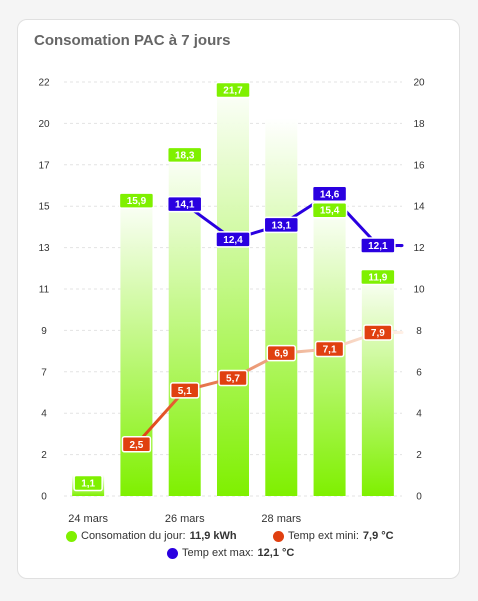  Describe the element at coordinates (44, 290) in the screenshot. I see `y-left-tick-label: 11` at that location.